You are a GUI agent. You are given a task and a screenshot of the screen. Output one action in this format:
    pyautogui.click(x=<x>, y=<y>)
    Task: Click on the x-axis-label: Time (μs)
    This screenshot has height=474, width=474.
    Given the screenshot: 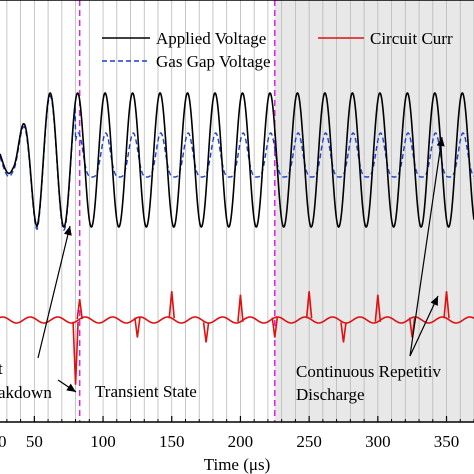 What is the action you would take?
    pyautogui.click(x=237, y=464)
    